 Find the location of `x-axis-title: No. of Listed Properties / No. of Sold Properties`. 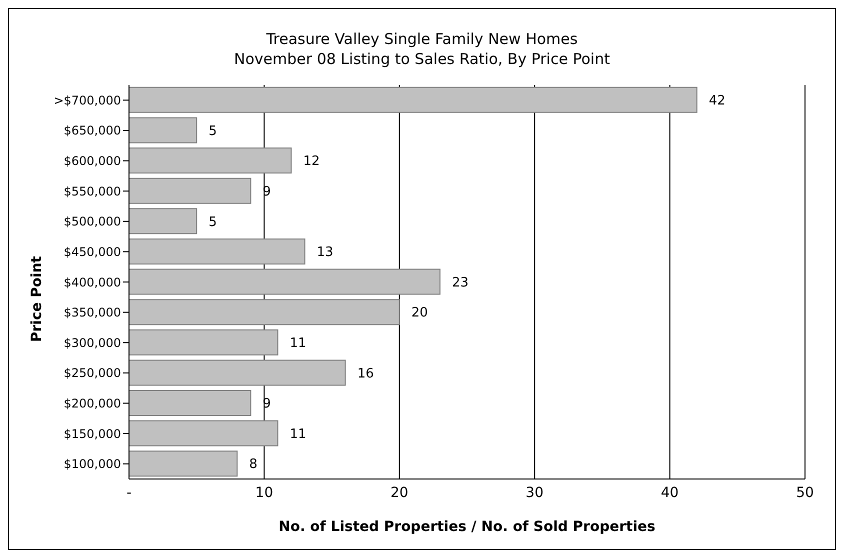

x-axis-title: No. of Listed Properties / No. of Sold Properties is located at coordinates (467, 527).